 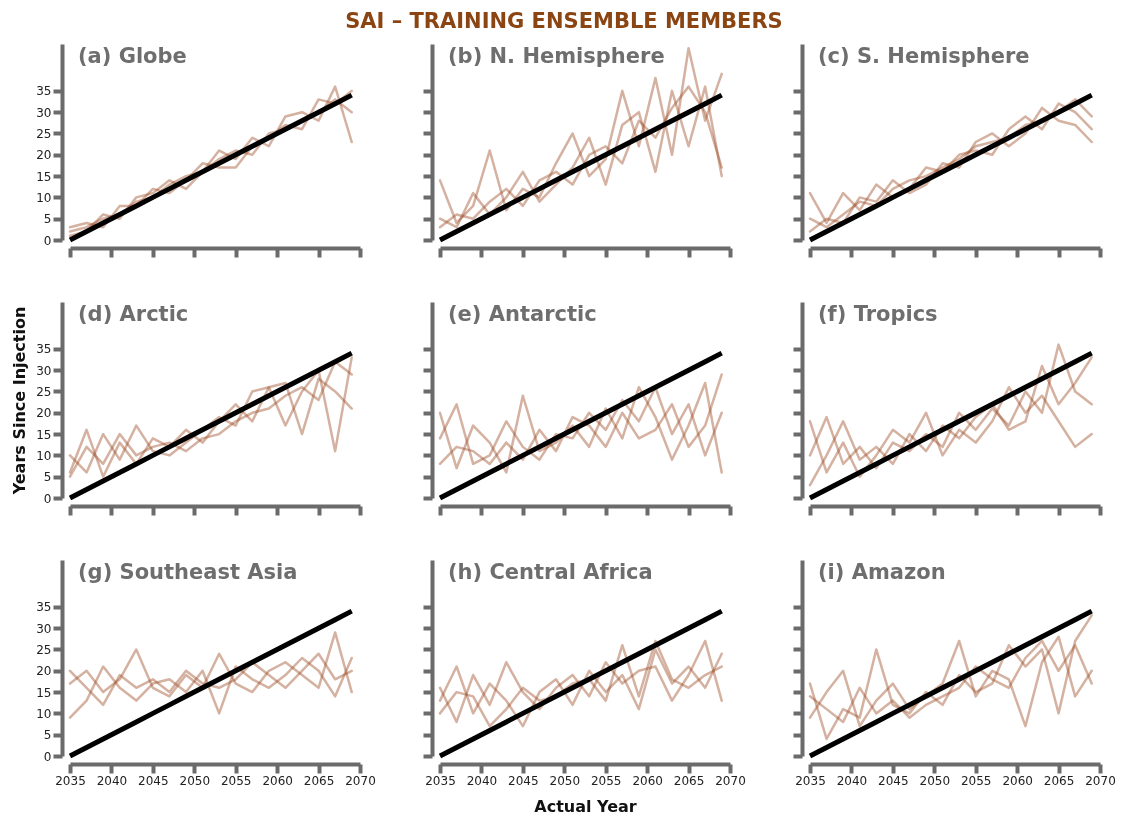 I want to click on chart-title: (a) Globe, so click(x=132, y=56).